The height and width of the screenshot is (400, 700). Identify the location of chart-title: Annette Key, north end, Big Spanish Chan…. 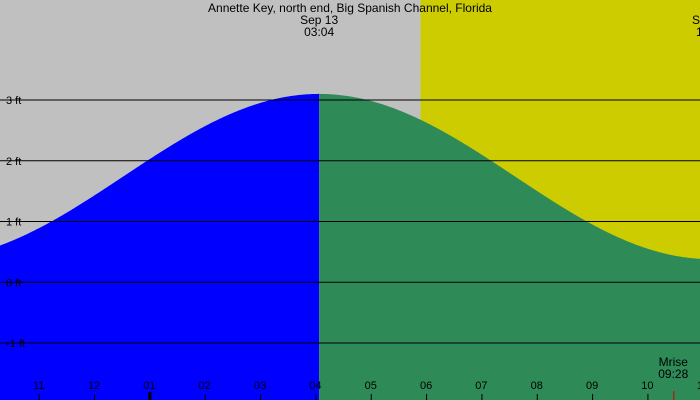
(350, 8).